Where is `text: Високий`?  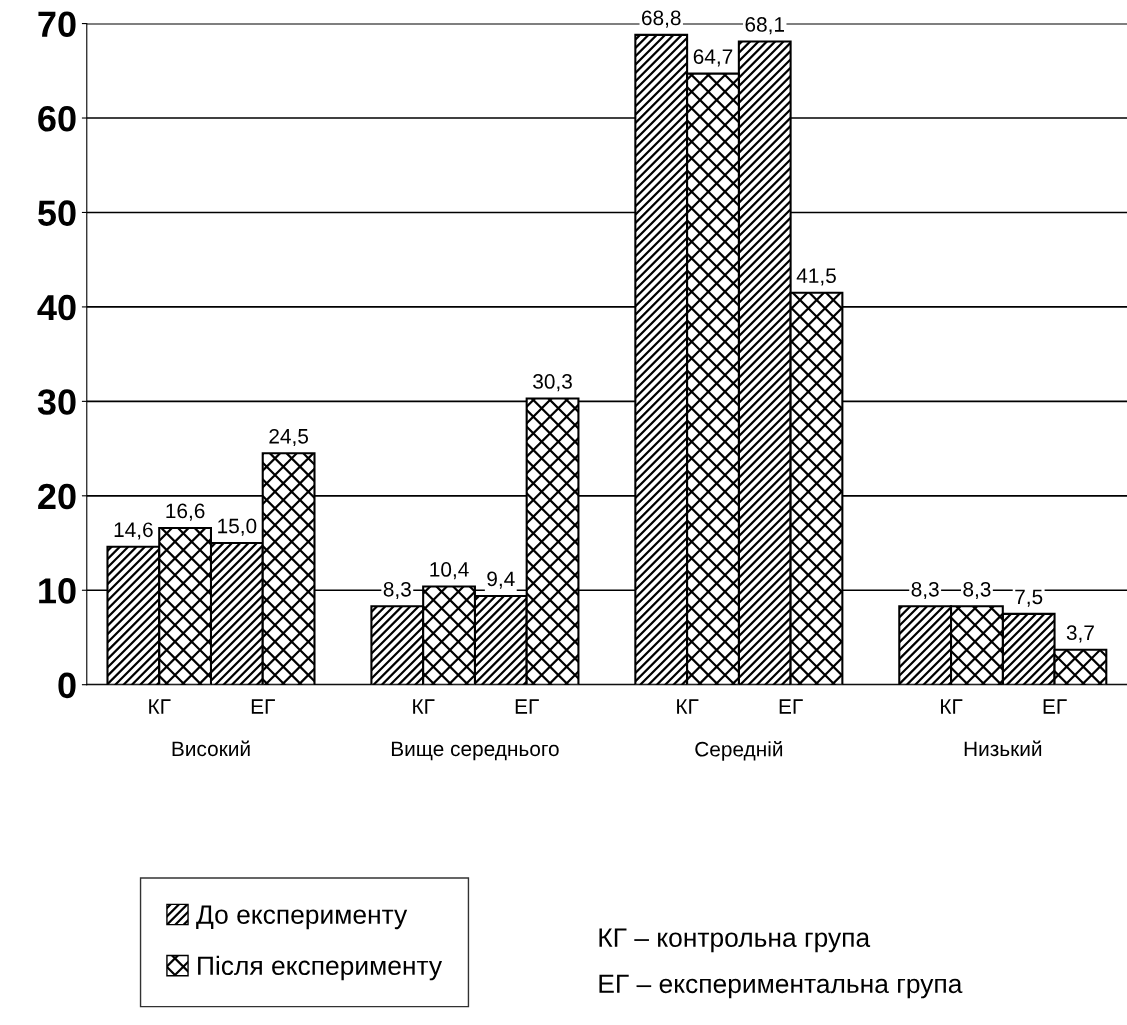 text: Високий is located at coordinates (211, 748).